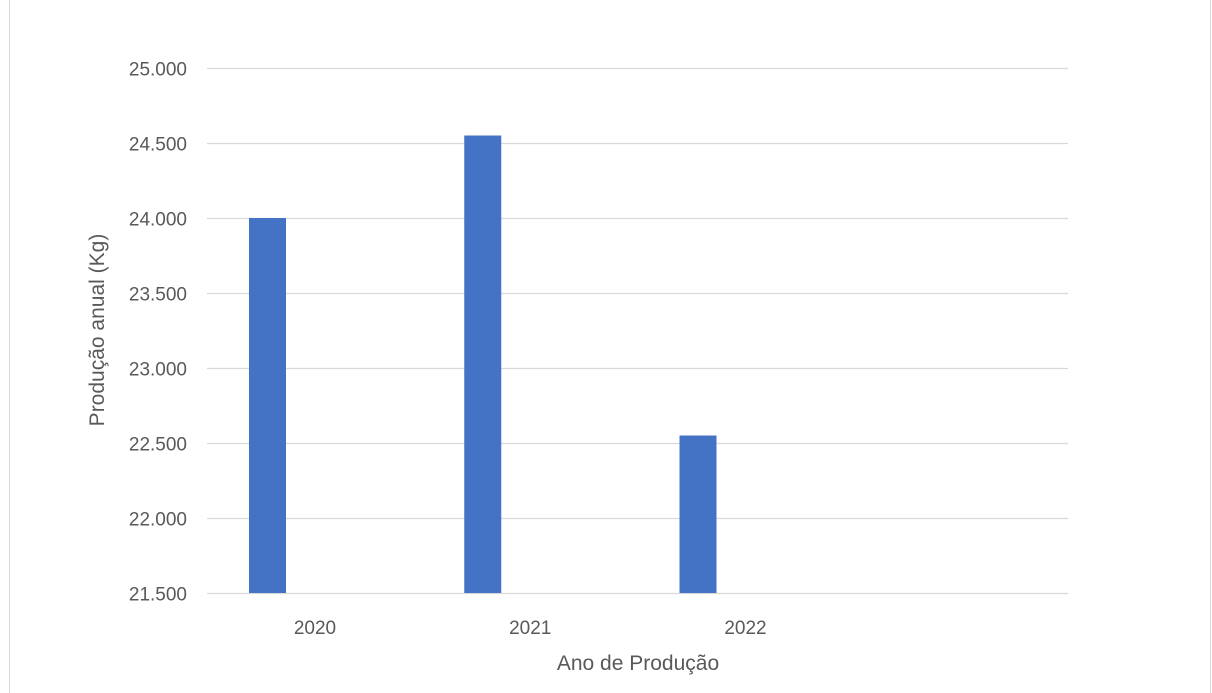 The height and width of the screenshot is (693, 1212). What do you see at coordinates (158, 220) in the screenshot?
I see `y-tick-label: 24.000` at bounding box center [158, 220].